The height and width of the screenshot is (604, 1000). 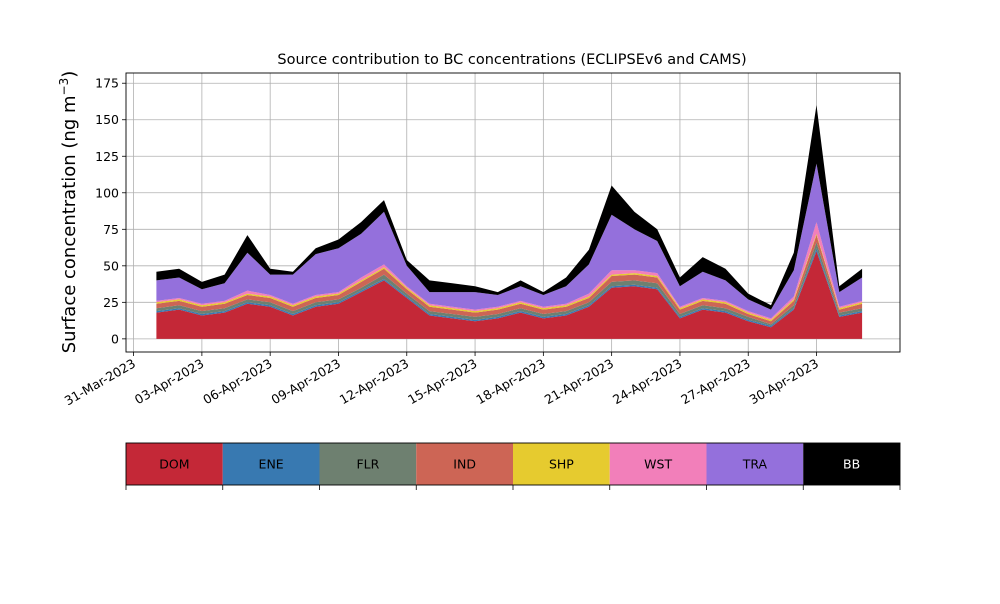 What do you see at coordinates (111, 229) in the screenshot?
I see `y-tick-label: 75` at bounding box center [111, 229].